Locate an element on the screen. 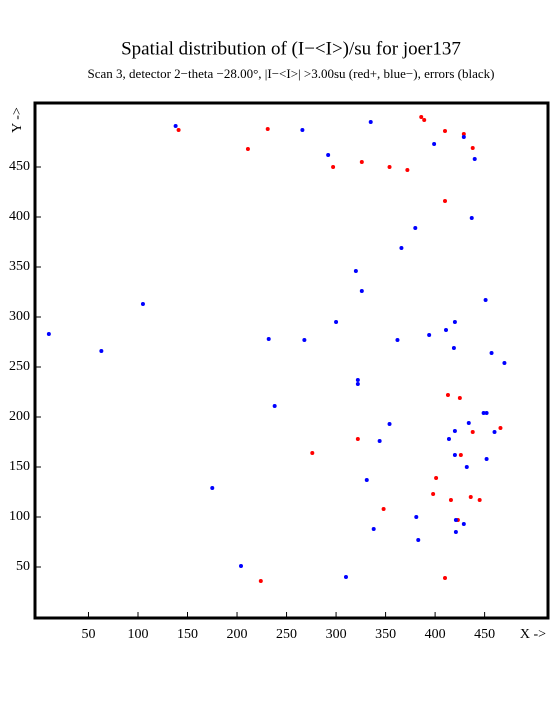  x-tick-label: 400 is located at coordinates (435, 634).